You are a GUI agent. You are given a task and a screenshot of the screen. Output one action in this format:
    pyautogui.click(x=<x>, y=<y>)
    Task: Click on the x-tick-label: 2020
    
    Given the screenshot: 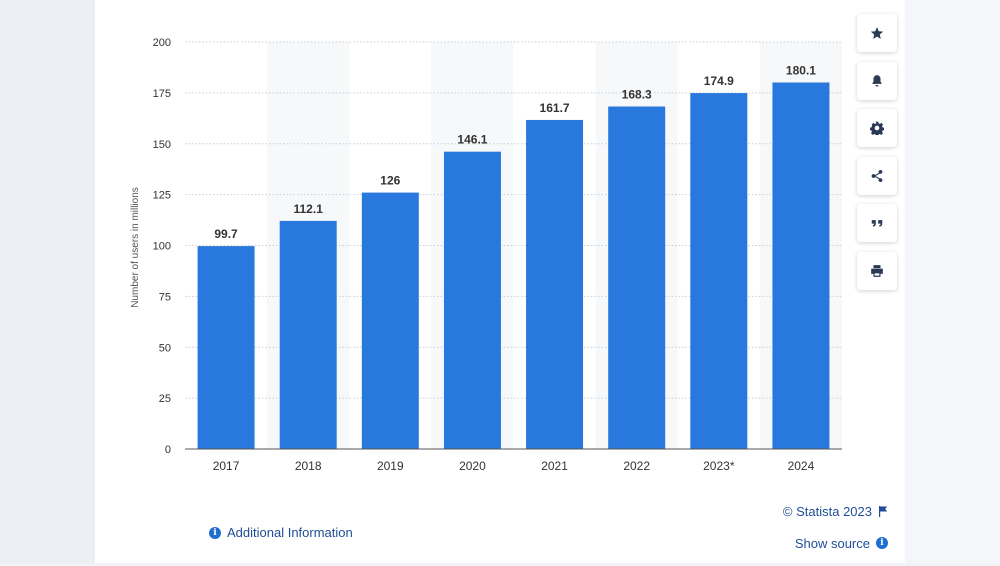 What is the action you would take?
    pyautogui.click(x=472, y=466)
    